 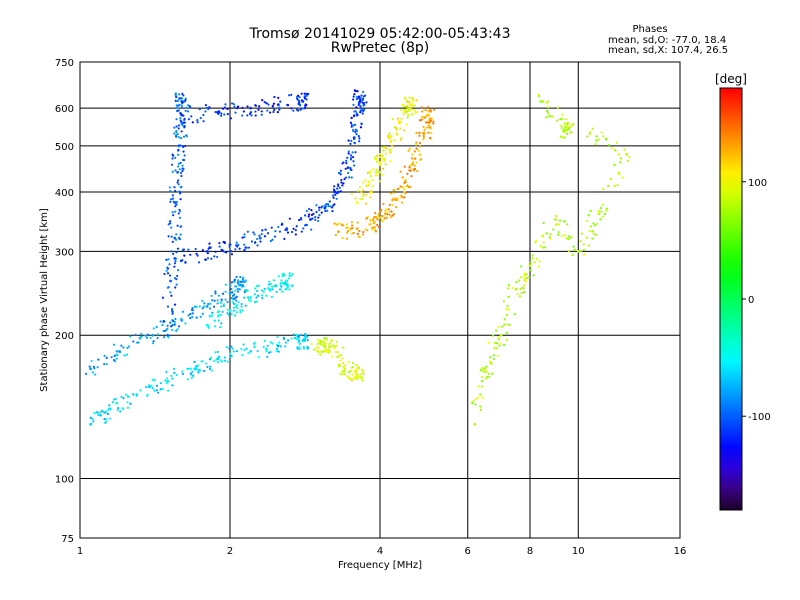 I want to click on phases-heading: Phases, so click(x=650, y=29).